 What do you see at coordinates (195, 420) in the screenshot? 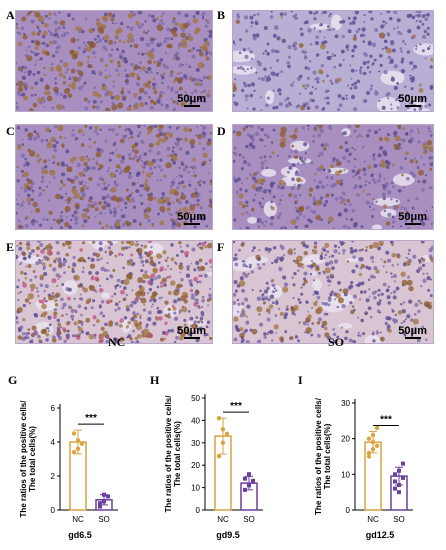
I see `y-tick-label: 40` at bounding box center [195, 420].